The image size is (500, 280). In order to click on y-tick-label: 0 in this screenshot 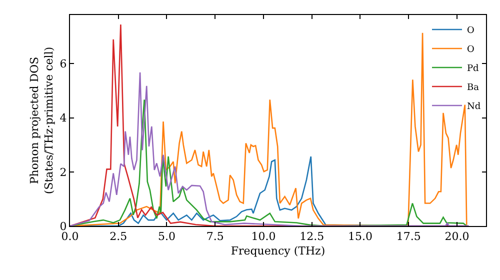, I will do `click(63, 226)`.